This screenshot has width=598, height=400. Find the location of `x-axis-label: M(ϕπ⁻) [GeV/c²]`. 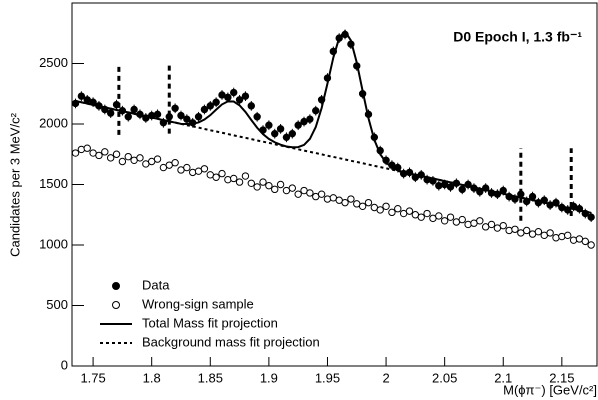

x-axis-label: M(ϕπ⁻) [GeV/c²] is located at coordinates (550, 389).